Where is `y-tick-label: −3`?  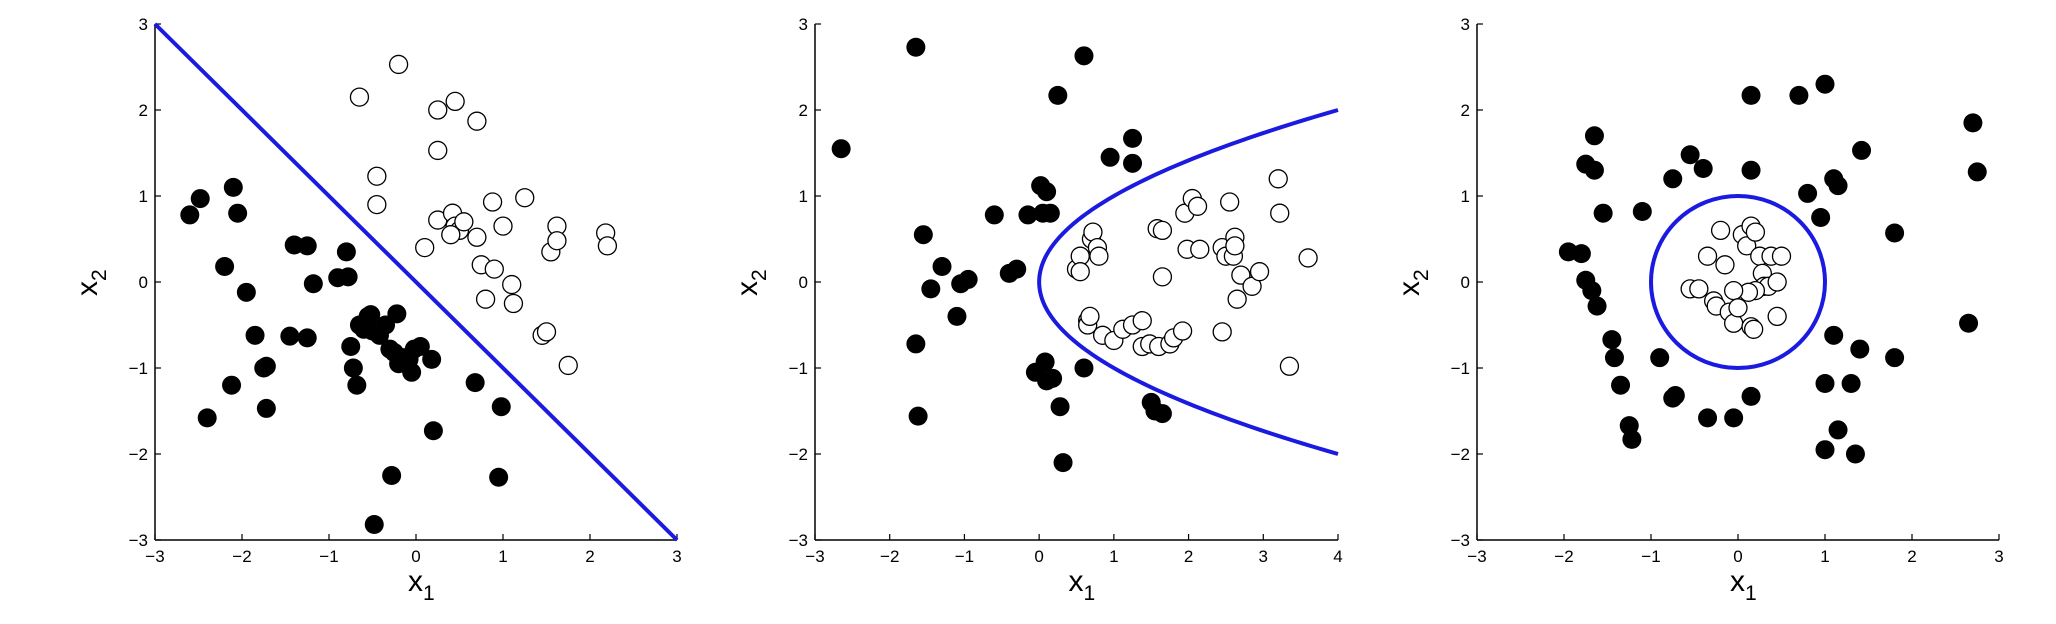
y-tick-label: −3 is located at coordinates (1460, 540).